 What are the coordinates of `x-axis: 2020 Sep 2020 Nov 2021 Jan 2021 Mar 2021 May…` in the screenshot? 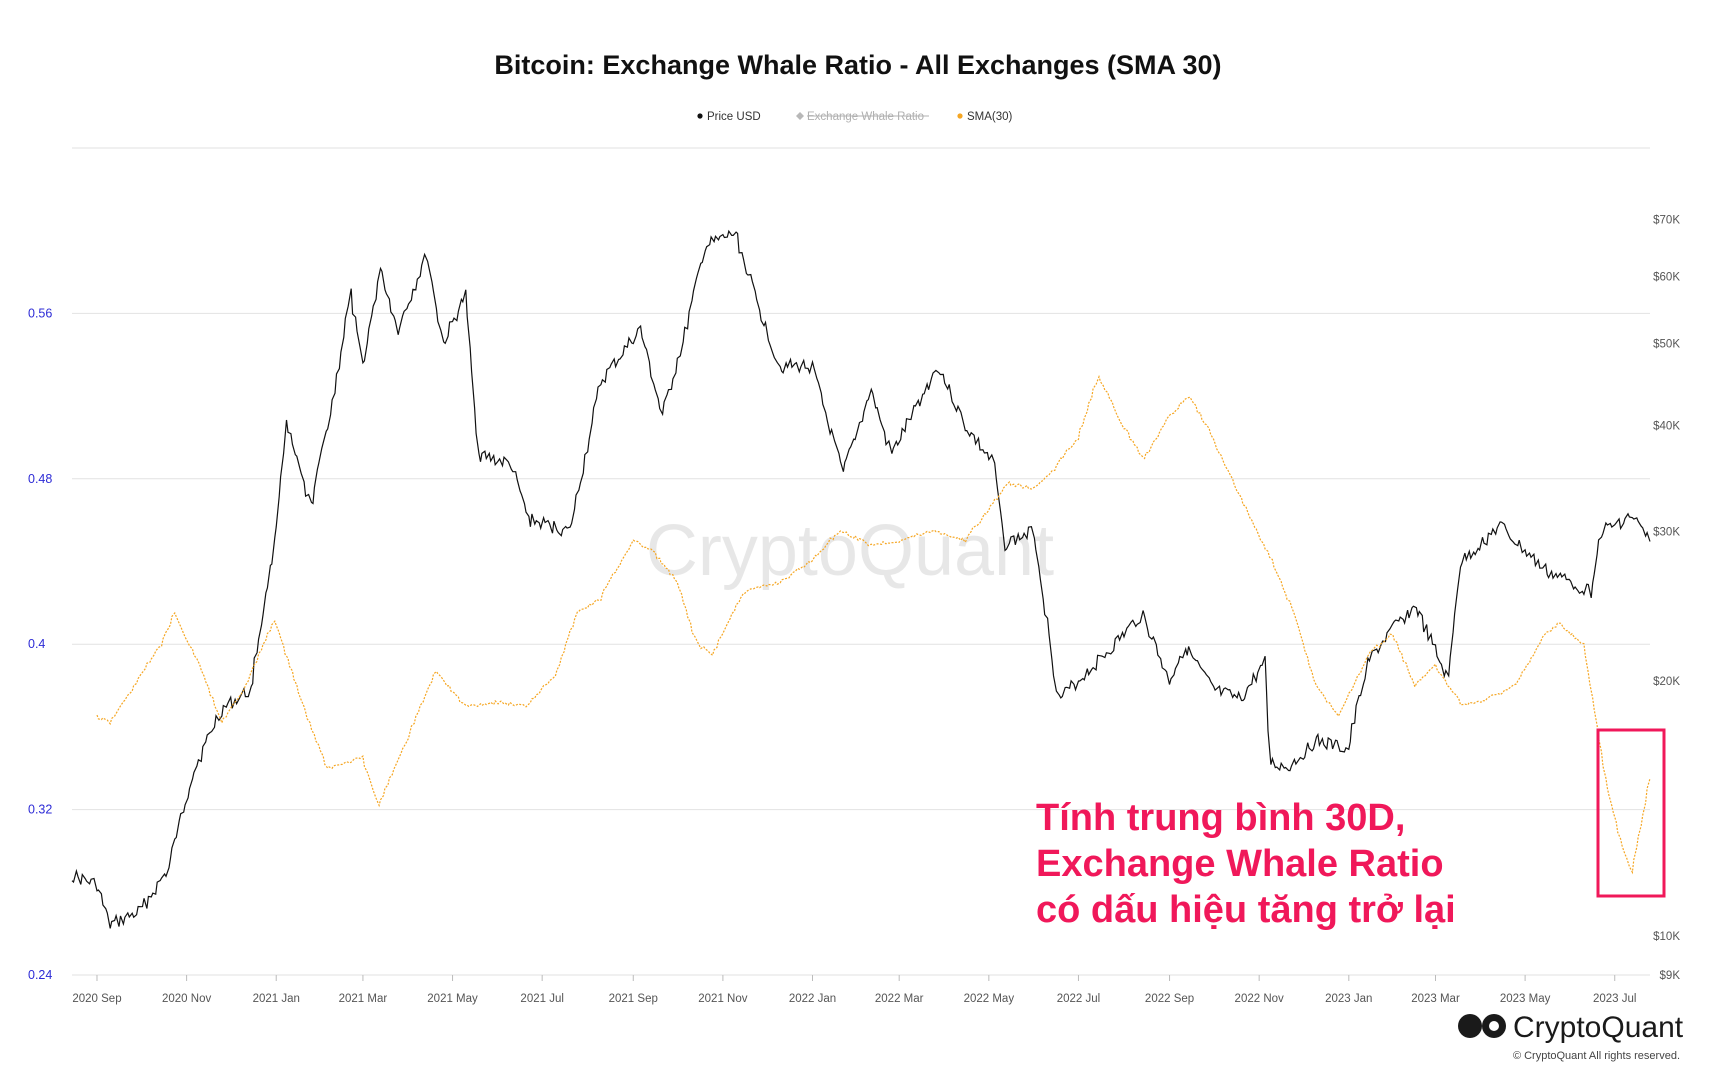 It's located at (854, 990).